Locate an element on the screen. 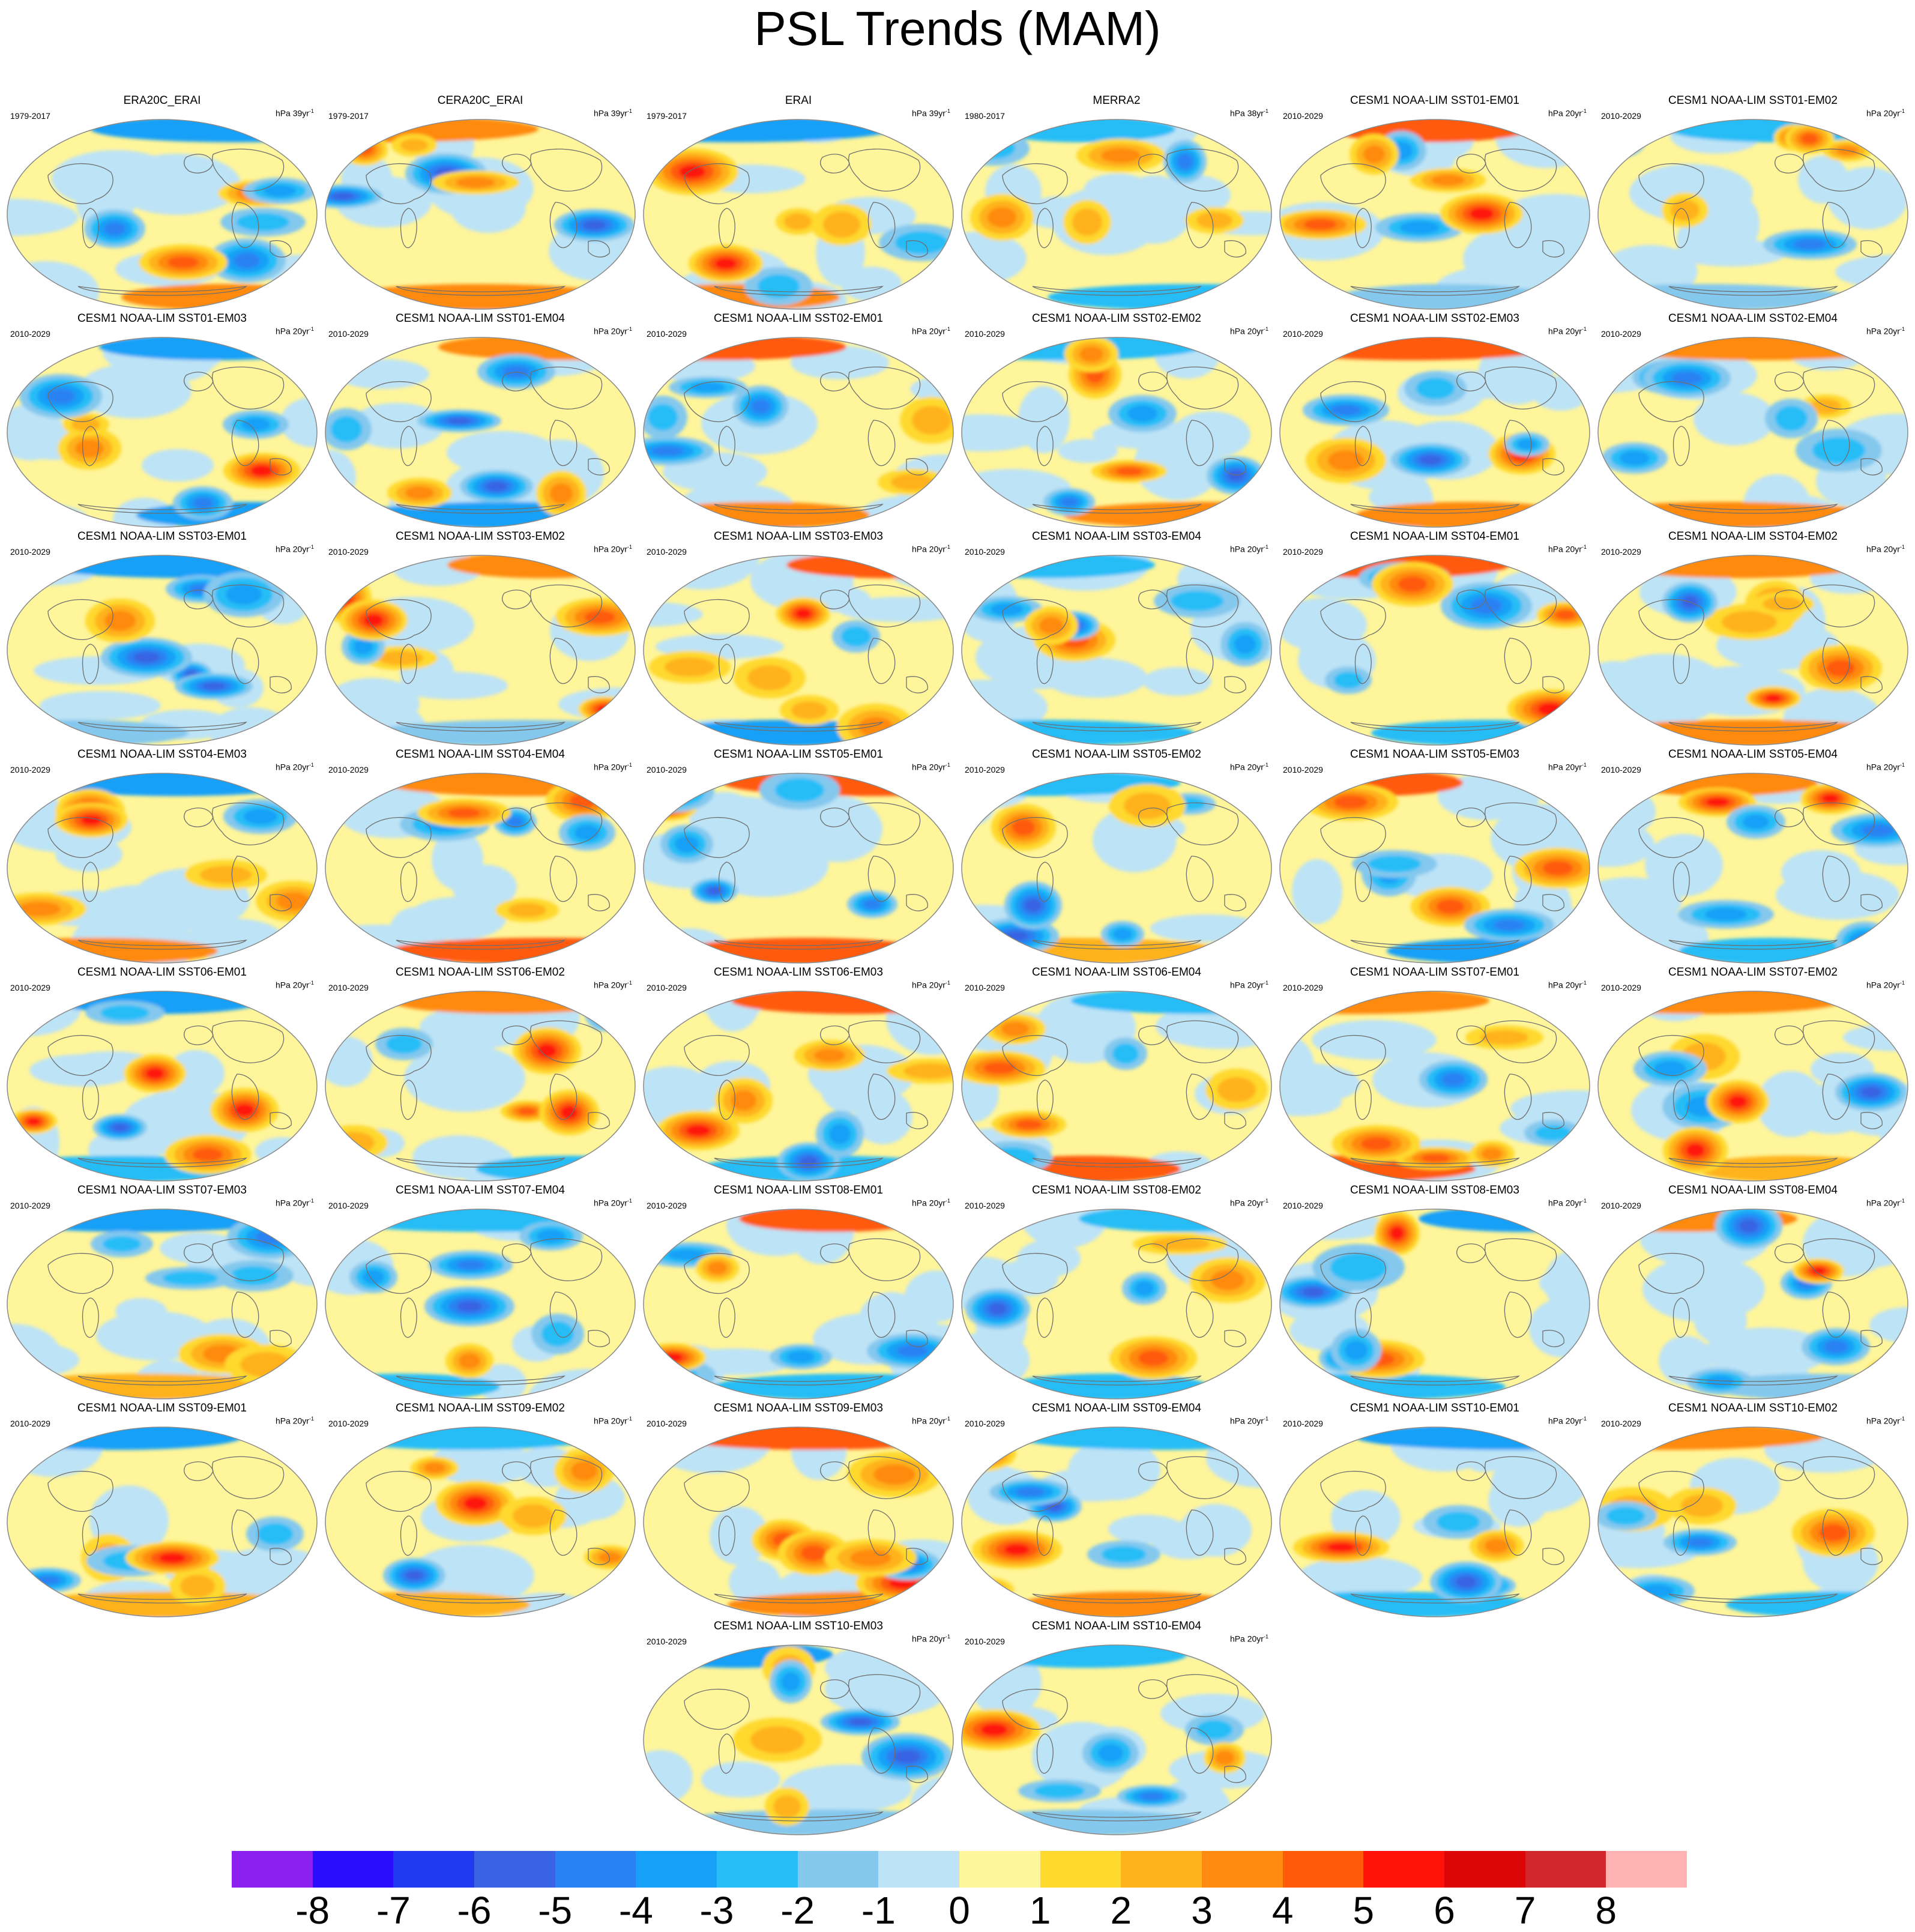  map-panel: ERA20C_ERAI 1979-2017 hPa 39yr-1 is located at coordinates (162, 202).